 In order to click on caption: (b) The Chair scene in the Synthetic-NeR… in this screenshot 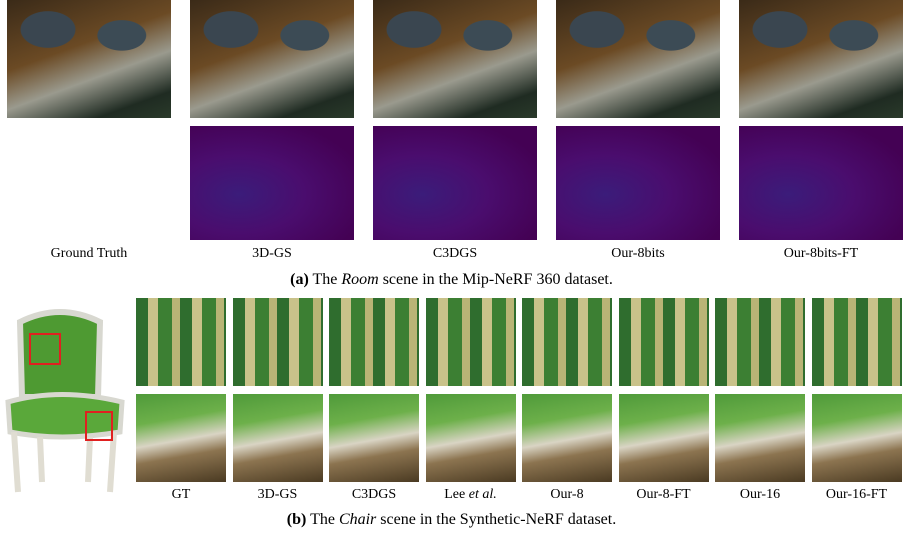, I will do `click(451, 519)`.